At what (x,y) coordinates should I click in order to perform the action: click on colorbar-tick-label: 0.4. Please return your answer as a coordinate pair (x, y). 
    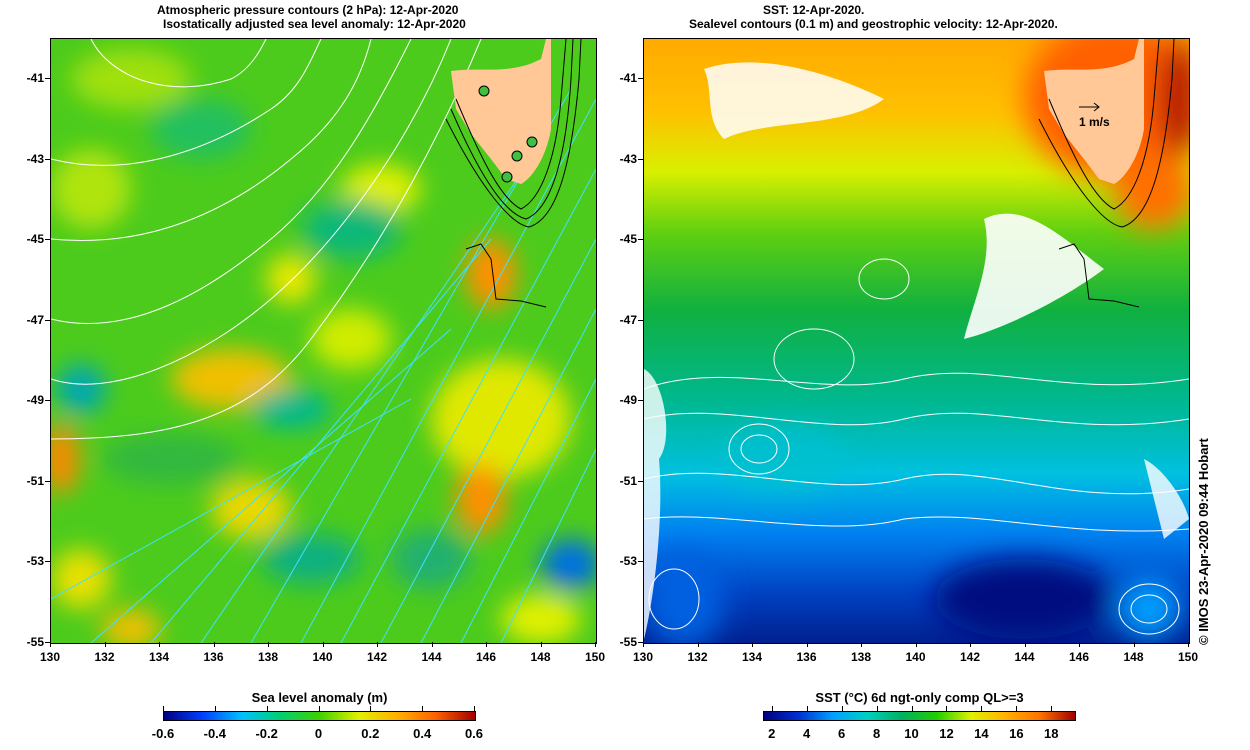
    Looking at the image, I should click on (422, 733).